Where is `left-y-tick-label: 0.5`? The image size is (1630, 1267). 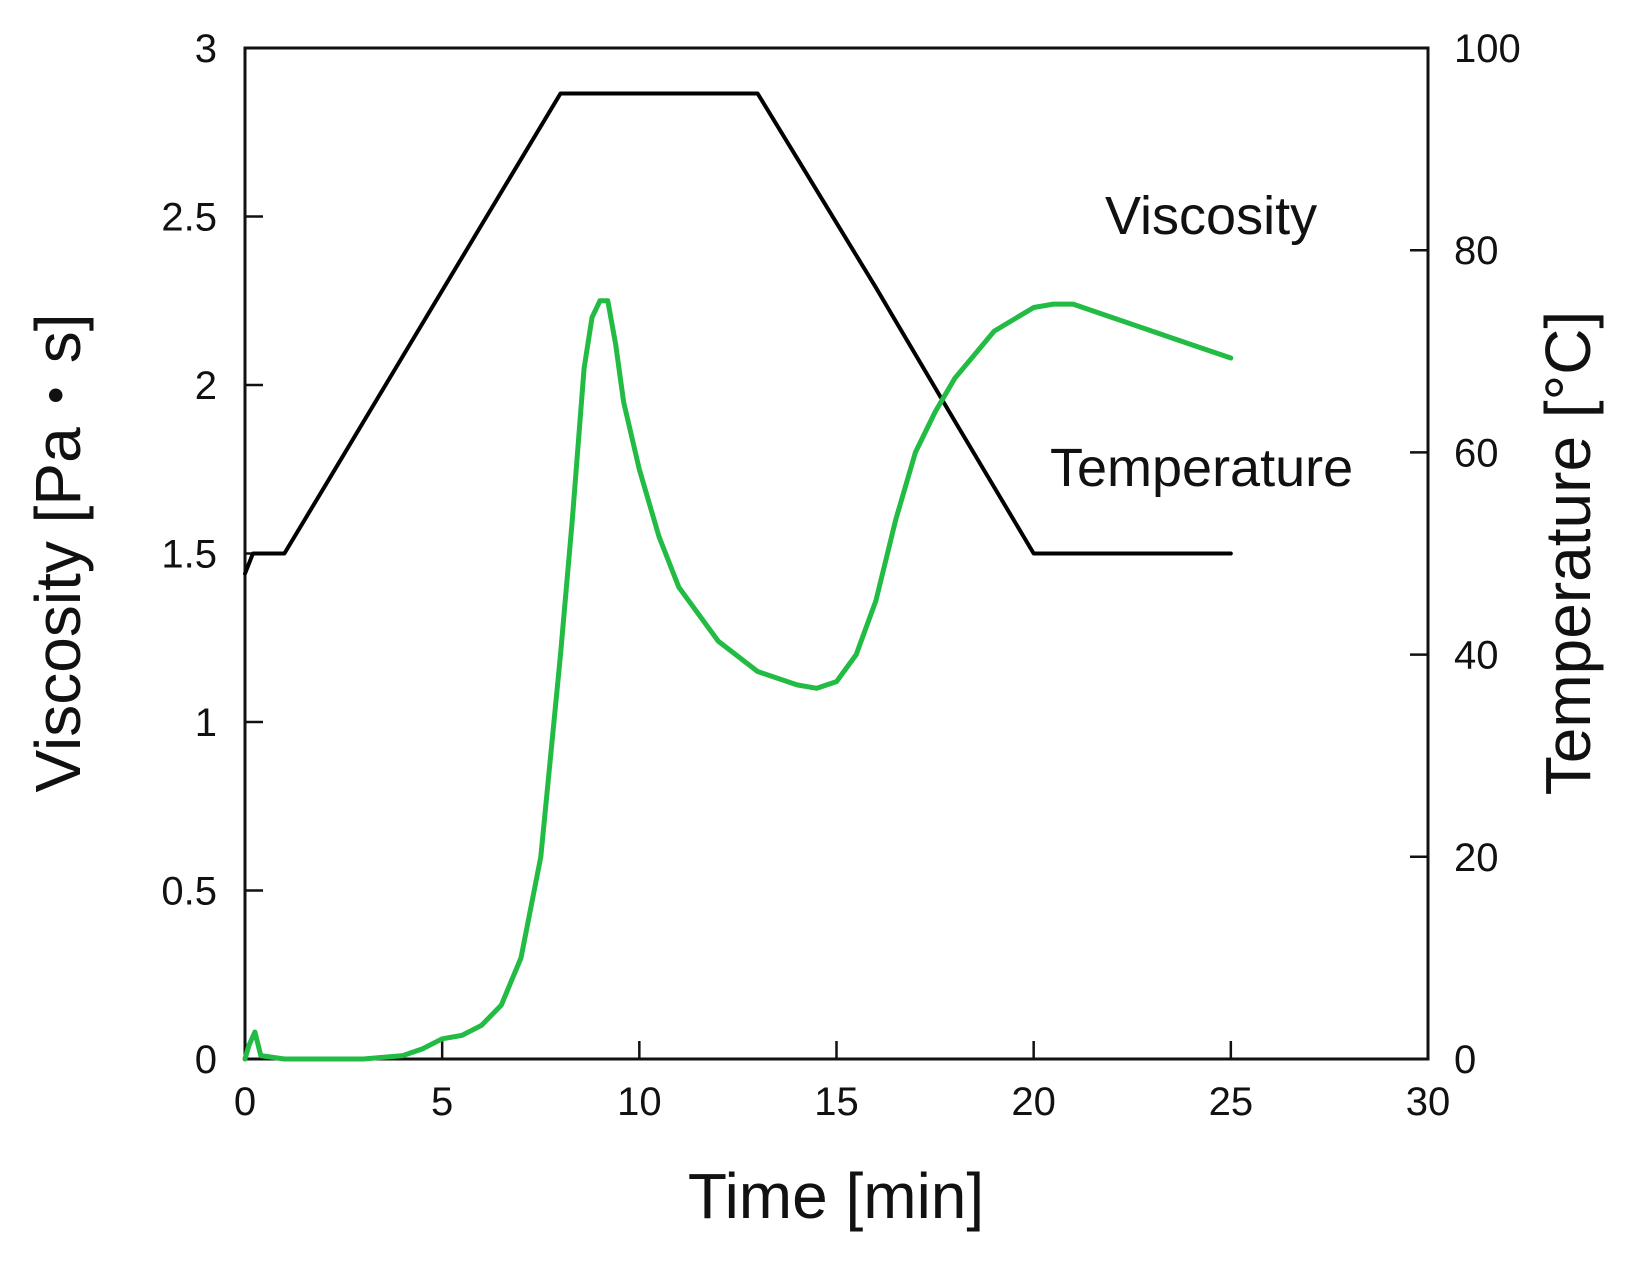
left-y-tick-label: 0.5 is located at coordinates (189, 892).